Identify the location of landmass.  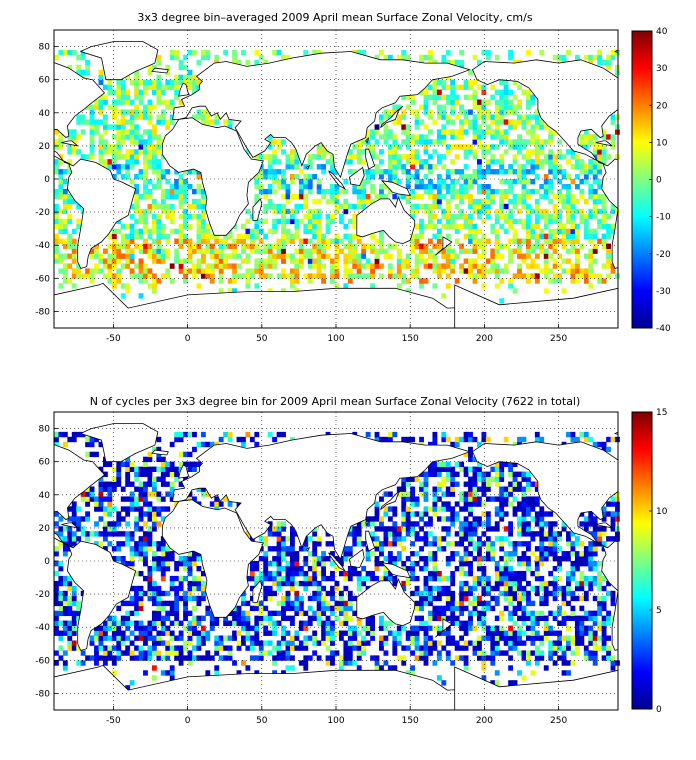
(367, 140).